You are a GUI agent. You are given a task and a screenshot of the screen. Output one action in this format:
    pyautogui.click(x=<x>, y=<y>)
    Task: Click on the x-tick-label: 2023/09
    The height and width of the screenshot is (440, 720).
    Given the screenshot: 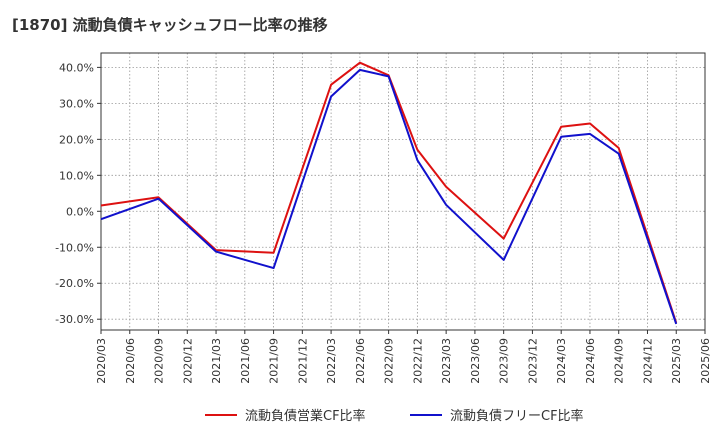 What is the action you would take?
    pyautogui.click(x=504, y=361)
    